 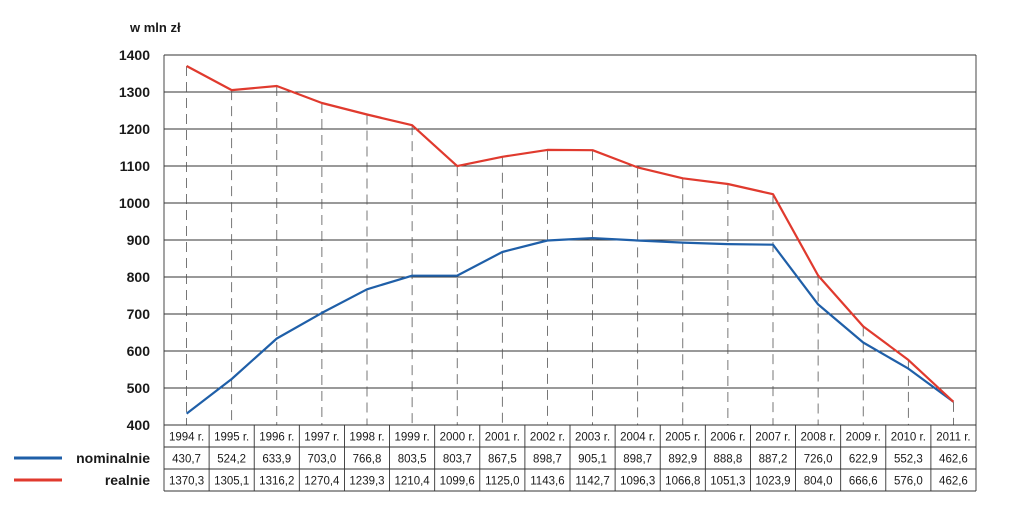 What do you see at coordinates (276, 438) in the screenshot?
I see `table-cell-year: 1996 r.` at bounding box center [276, 438].